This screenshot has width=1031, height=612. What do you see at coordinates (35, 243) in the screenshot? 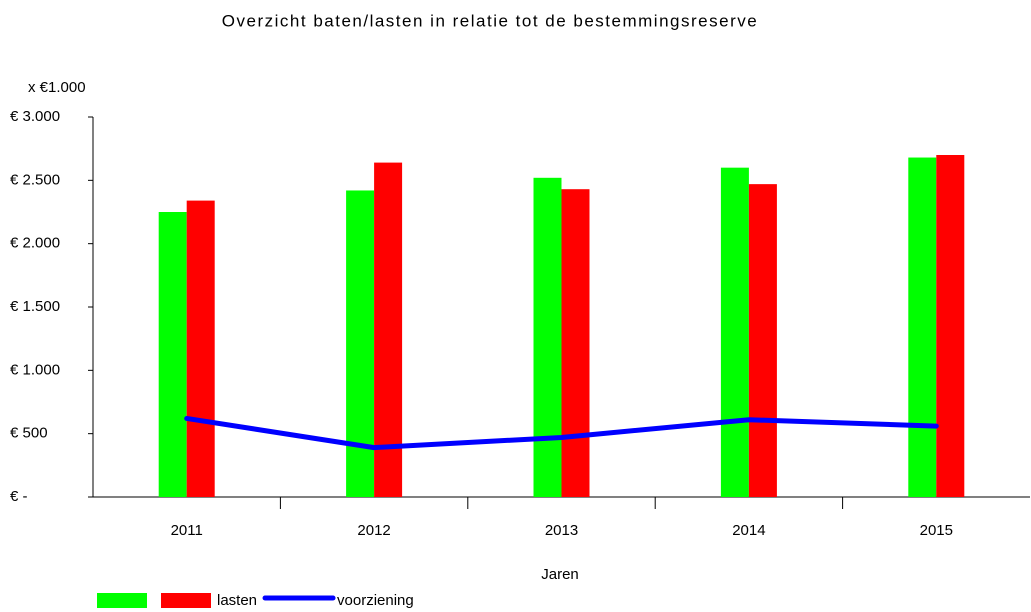
I see `y-tick-label: € 2.000` at bounding box center [35, 243].